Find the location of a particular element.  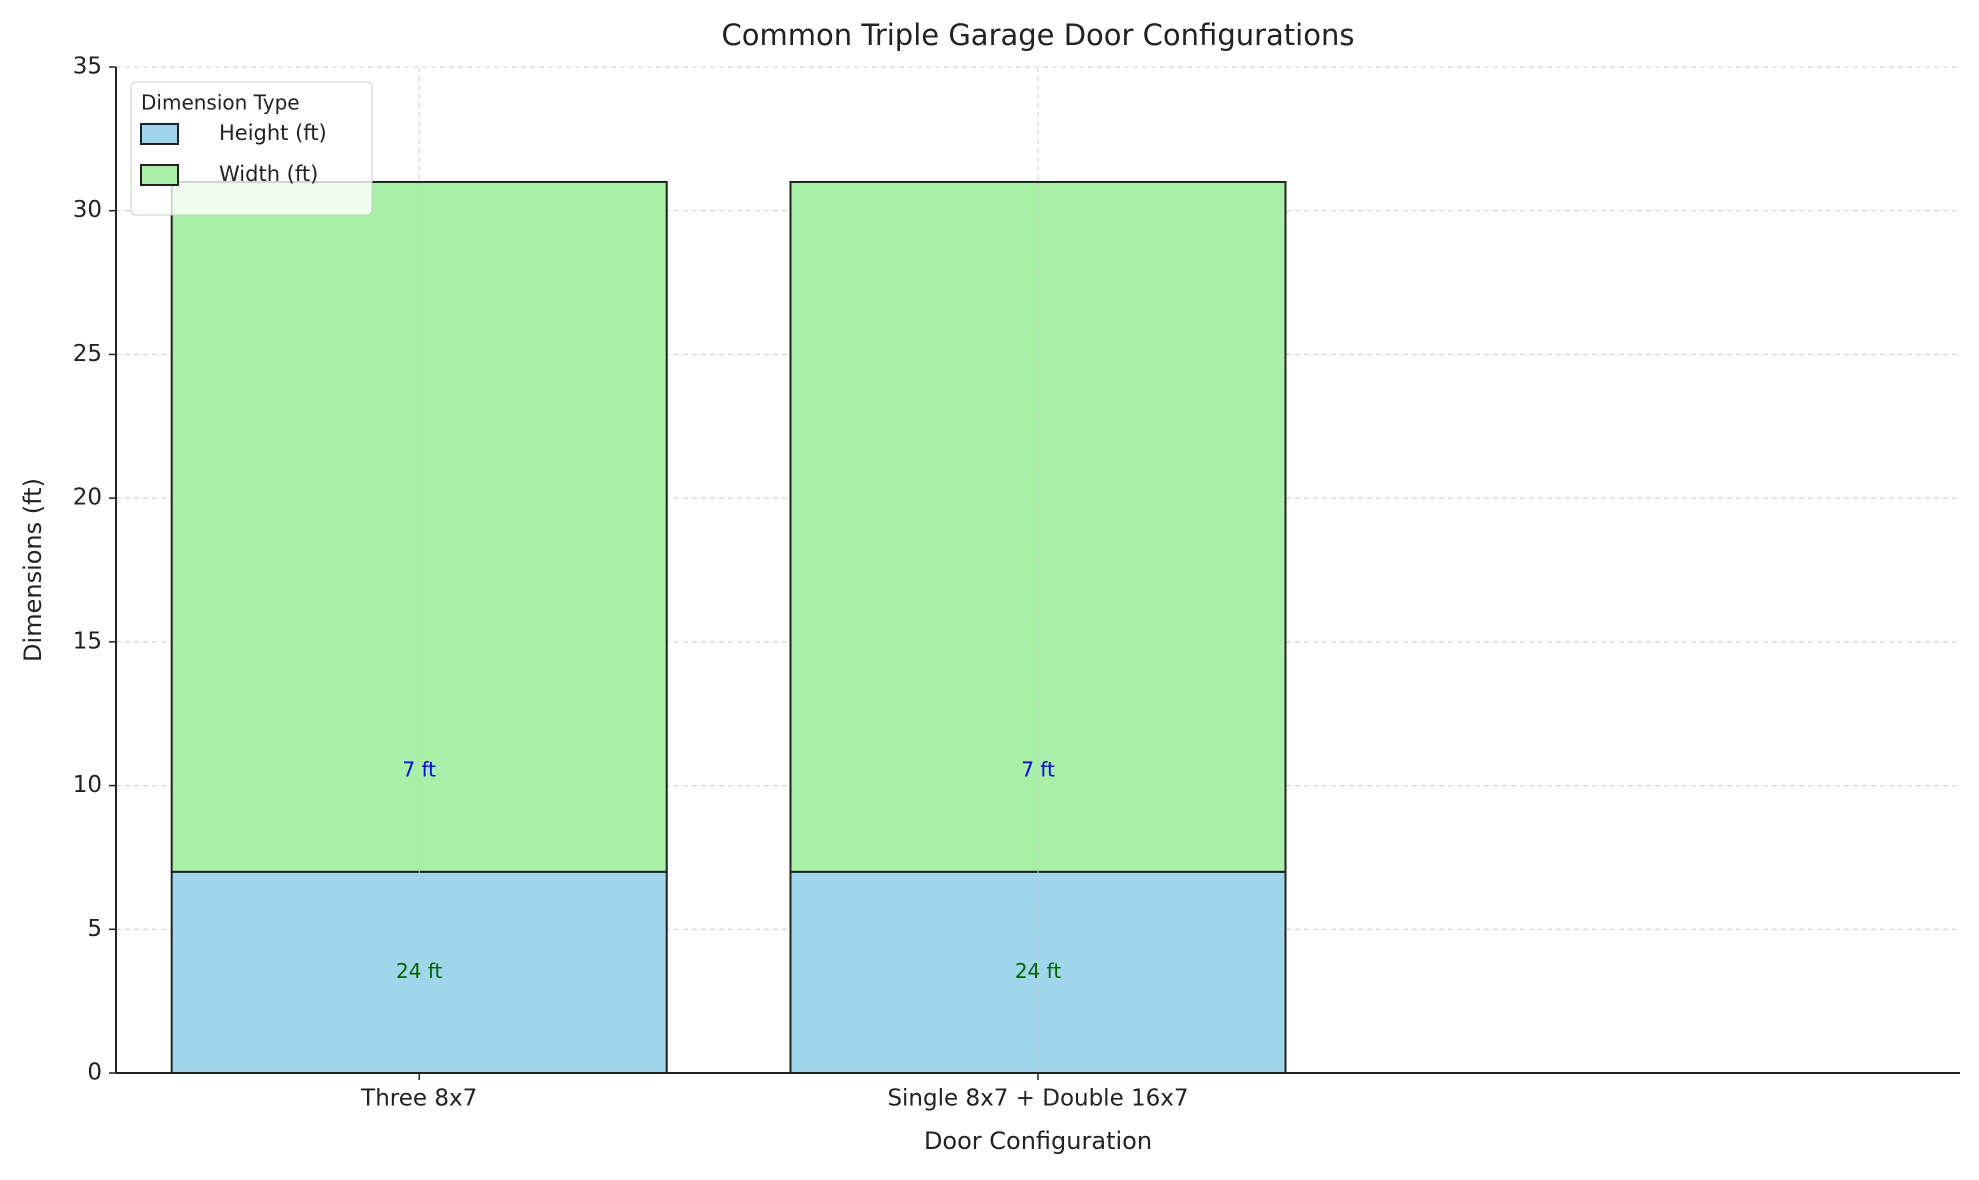

y-tick-label: 30 is located at coordinates (87, 210).